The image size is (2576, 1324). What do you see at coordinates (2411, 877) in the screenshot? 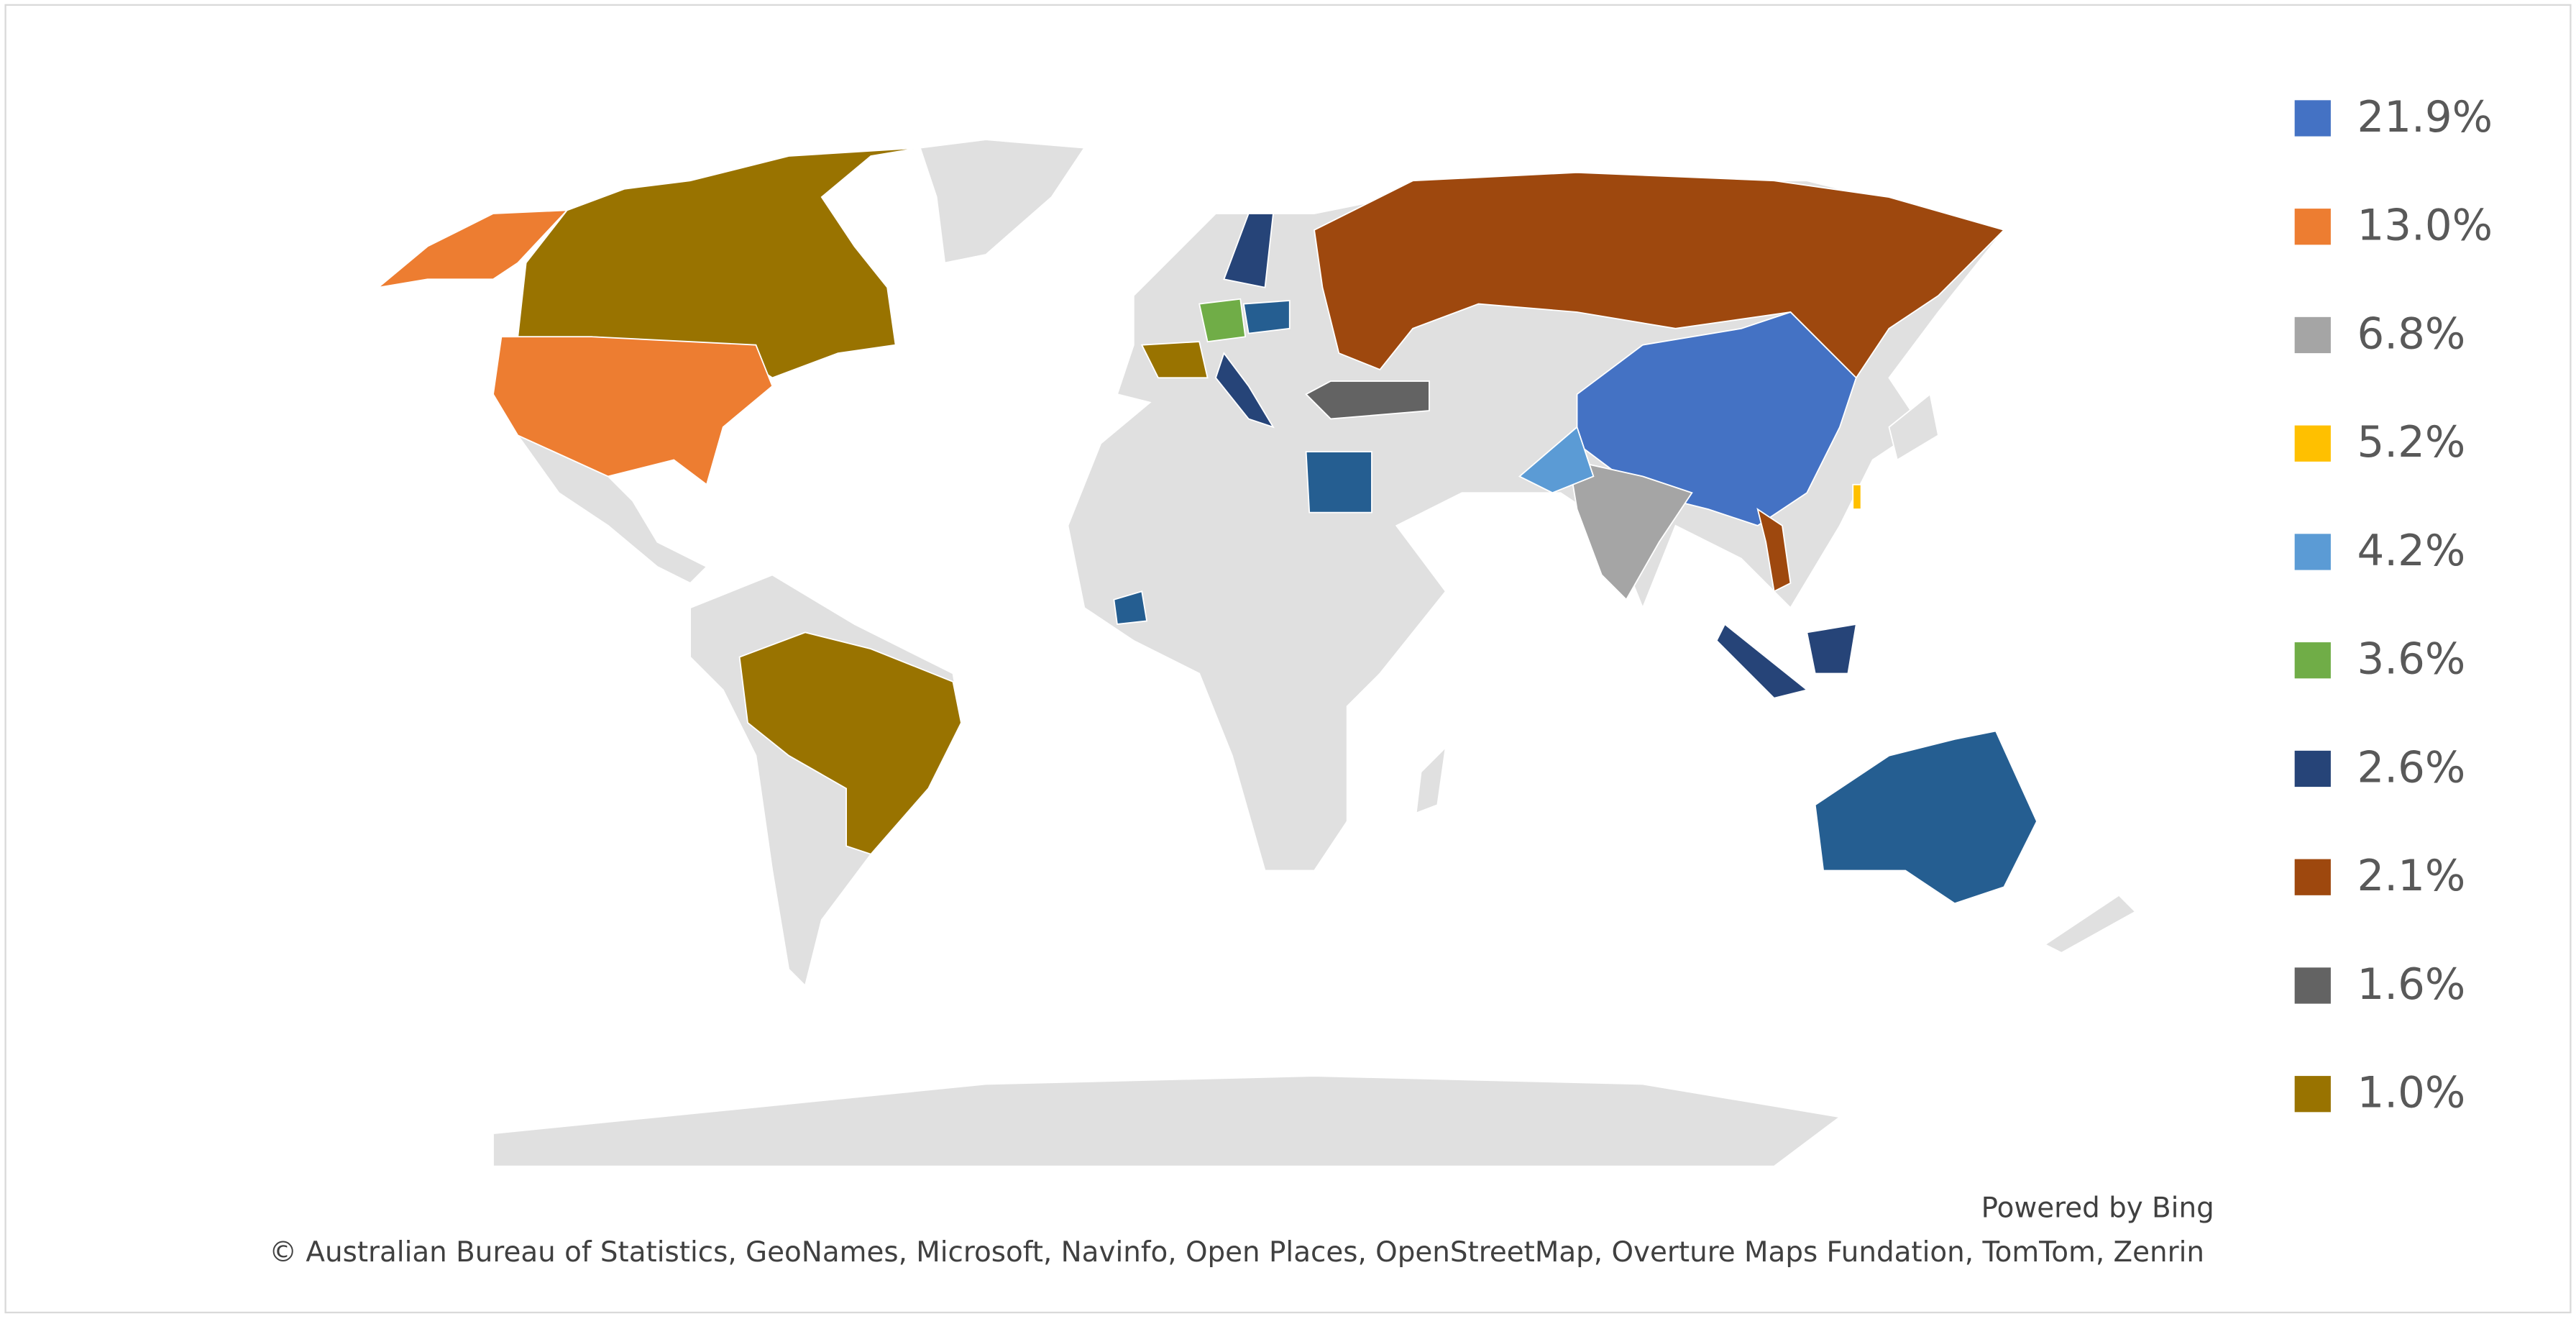
I see `legend-label: 2.1%` at bounding box center [2411, 877].